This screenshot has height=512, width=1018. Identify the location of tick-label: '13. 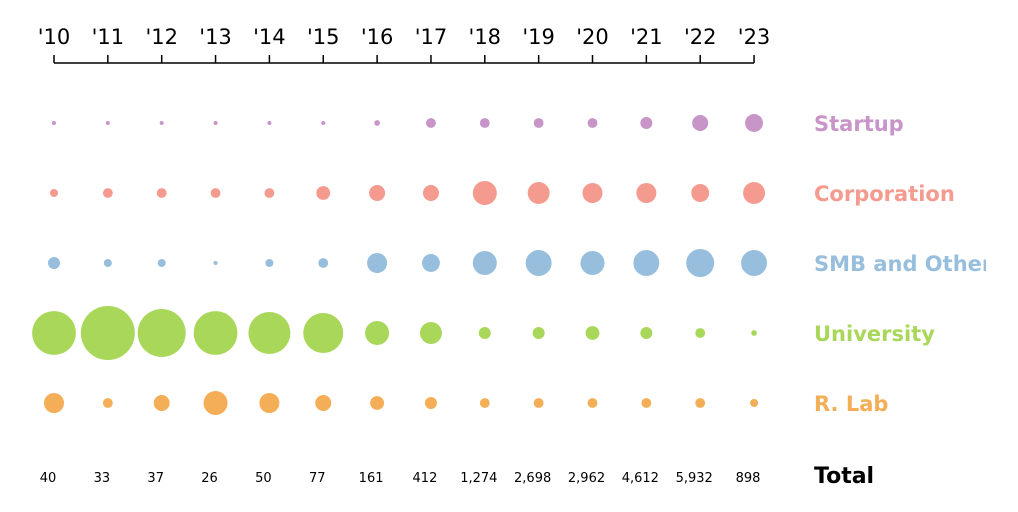
(215, 37).